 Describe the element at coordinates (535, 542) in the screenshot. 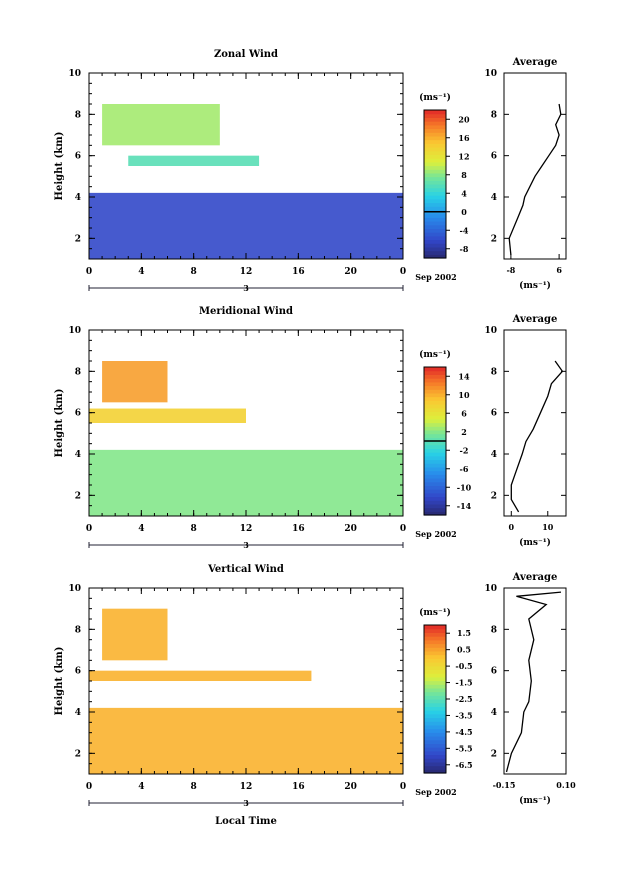

I see `average-x-axis-label: (ms⁻¹)` at that location.